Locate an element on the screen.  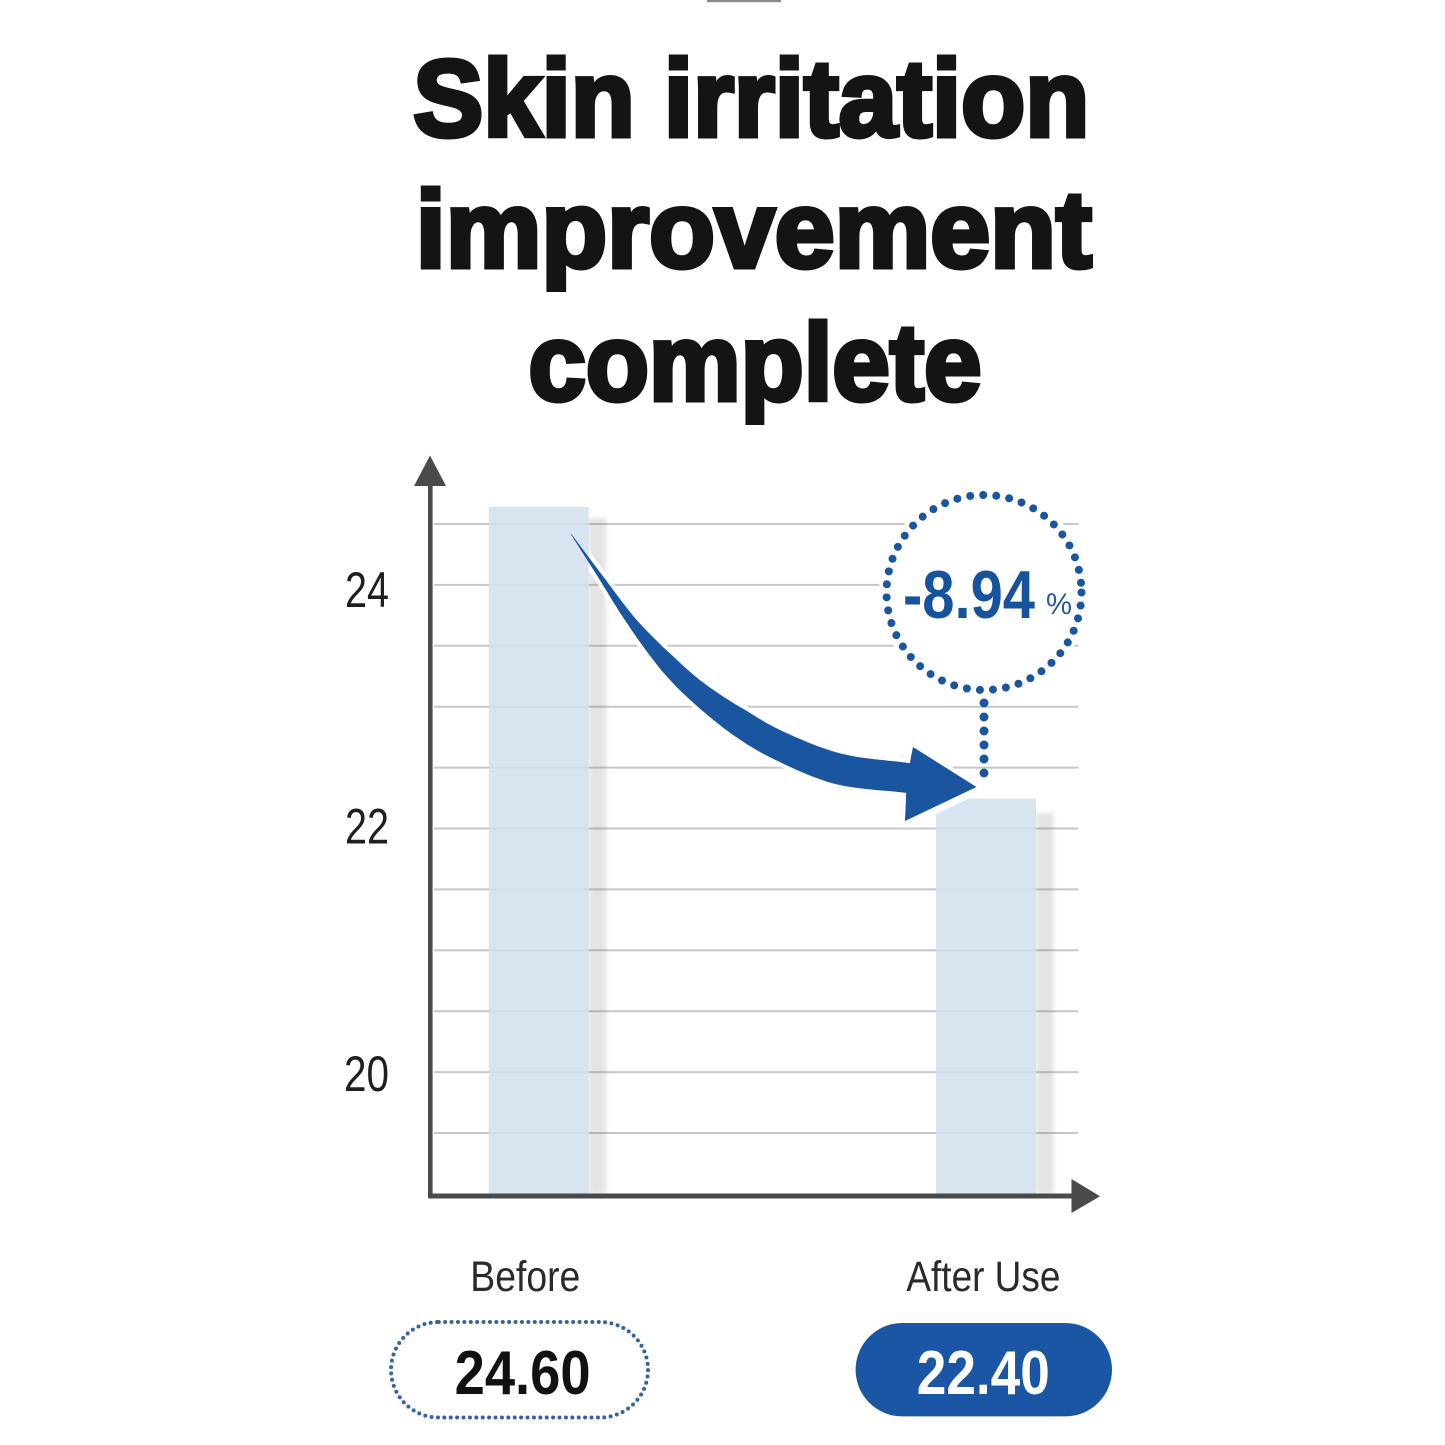
svg-text: -8.94 is located at coordinates (969, 595).